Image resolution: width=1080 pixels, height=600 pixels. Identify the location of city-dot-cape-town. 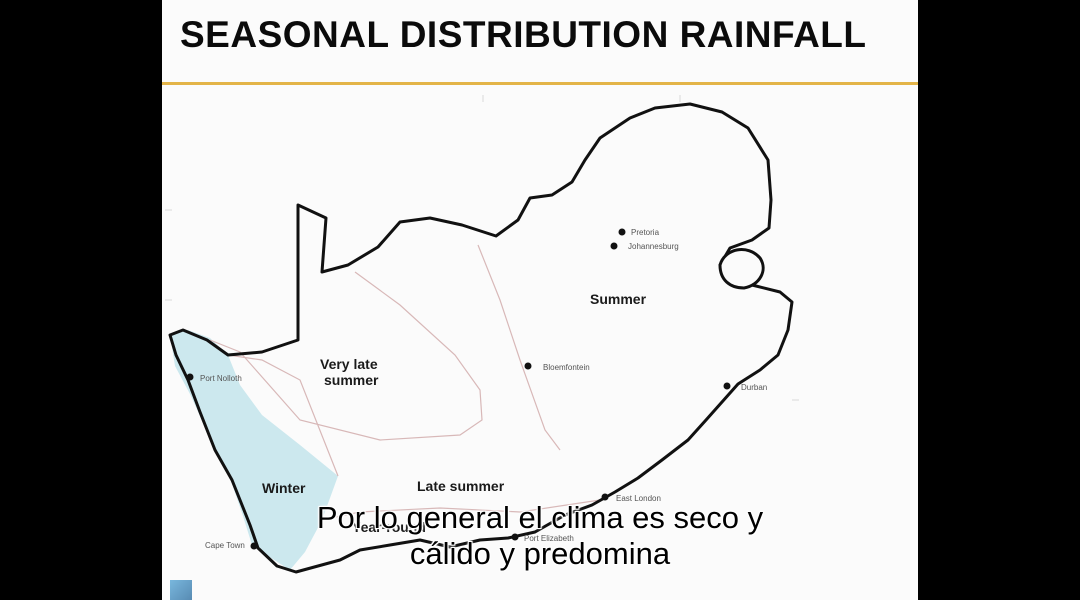
(254, 546).